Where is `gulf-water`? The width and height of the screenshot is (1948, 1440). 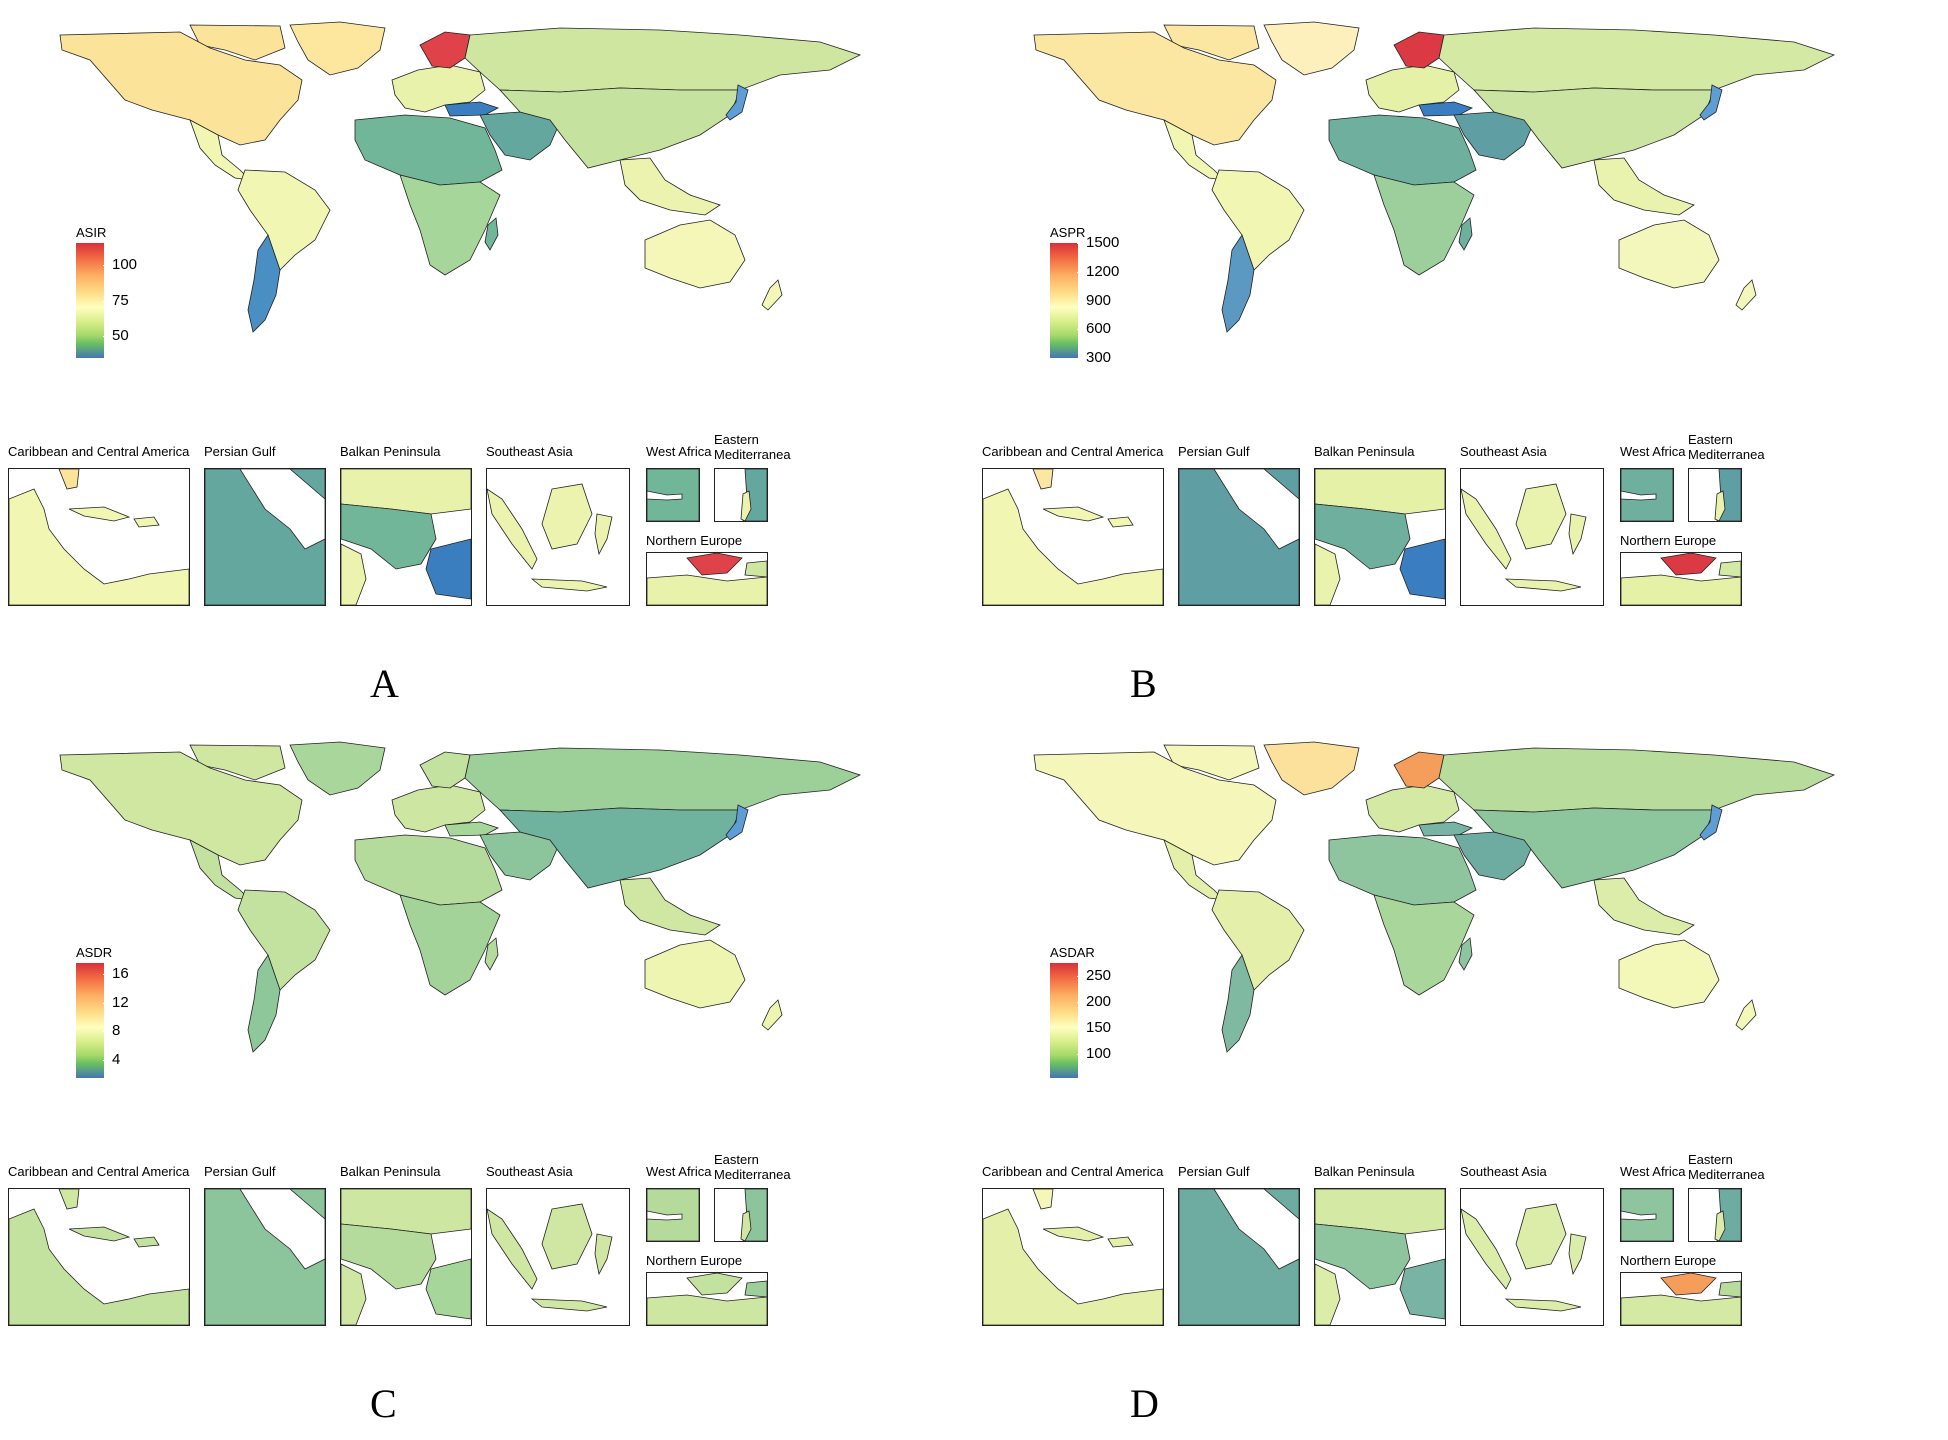 gulf-water is located at coordinates (1256, 509).